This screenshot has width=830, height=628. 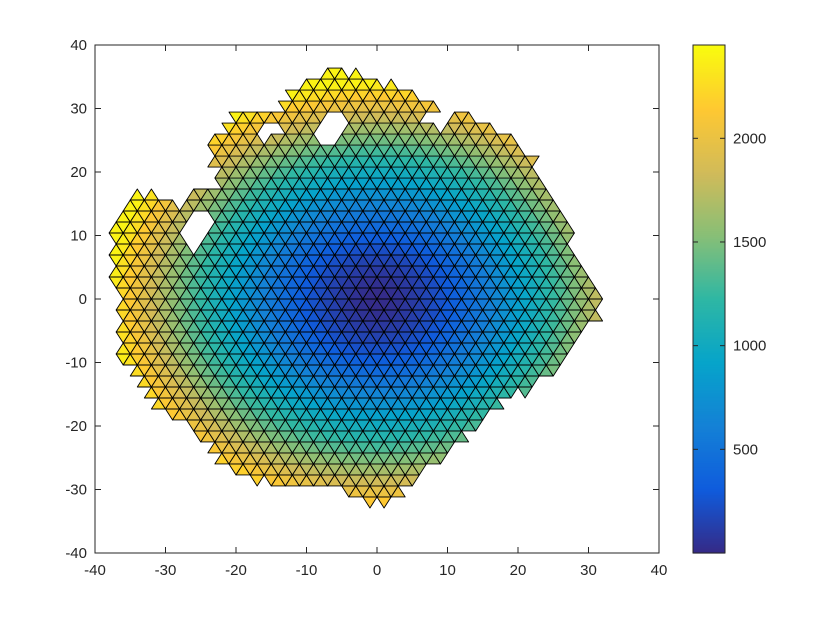 What do you see at coordinates (588, 570) in the screenshot?
I see `x-tick-label: 30` at bounding box center [588, 570].